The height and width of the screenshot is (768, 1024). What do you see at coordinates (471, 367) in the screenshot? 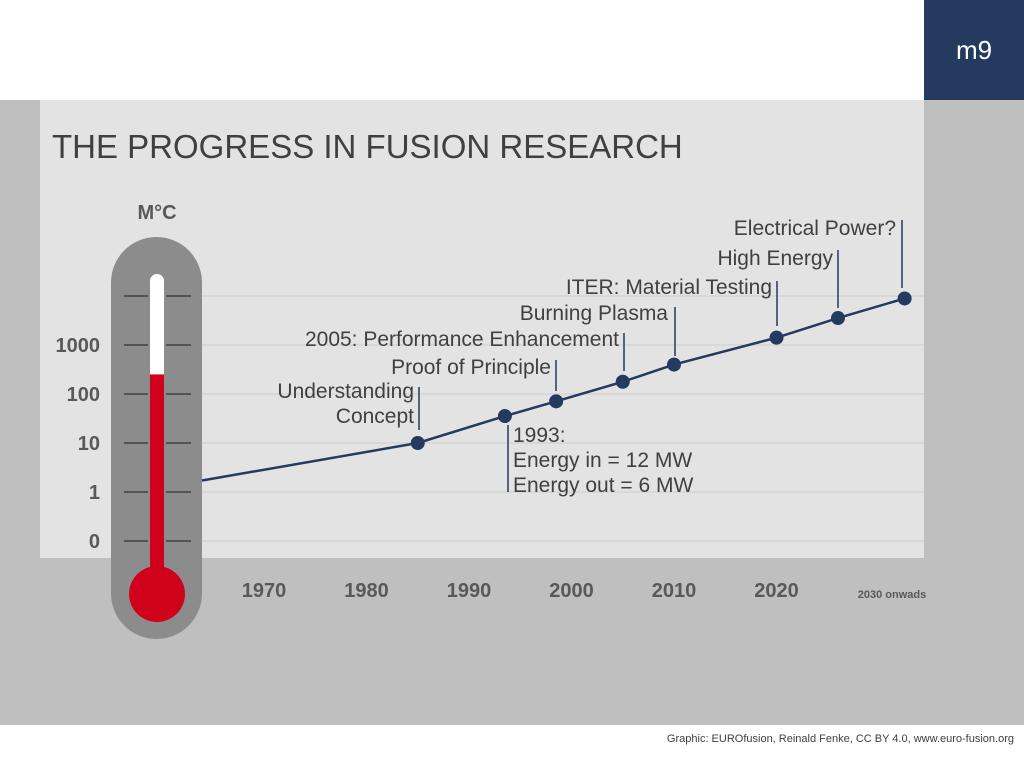
I see `annotation-label: Proof of Principle` at bounding box center [471, 367].